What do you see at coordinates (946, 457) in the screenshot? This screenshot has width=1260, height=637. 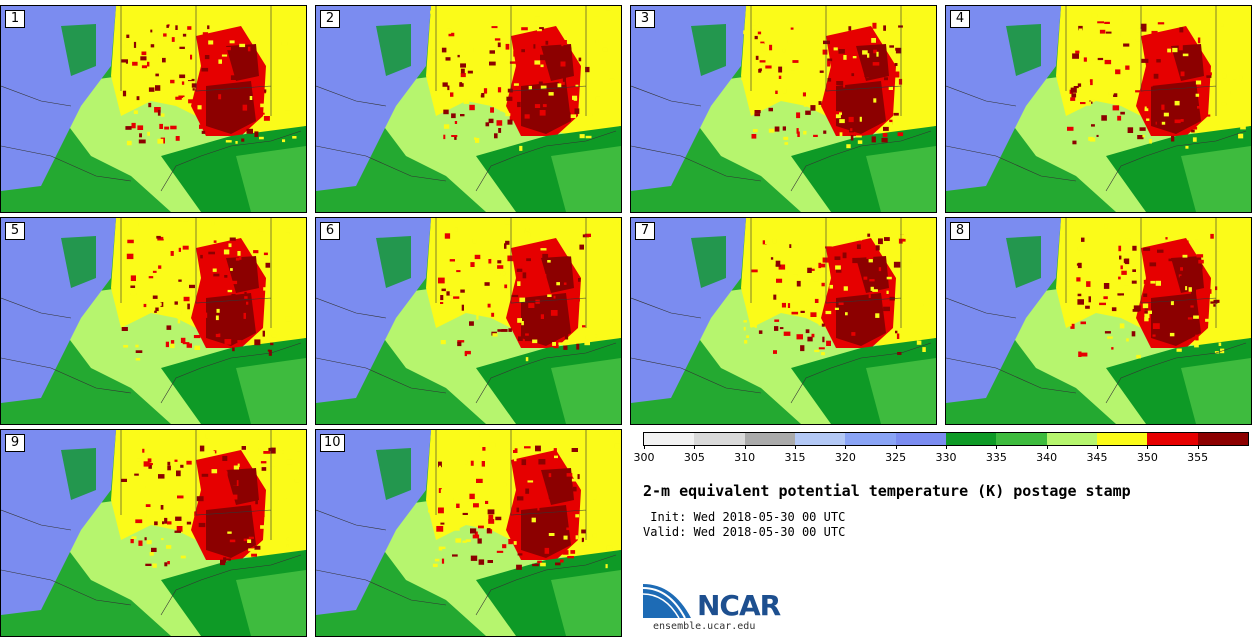 I see `colorbar-tick-label: 330` at bounding box center [946, 457].